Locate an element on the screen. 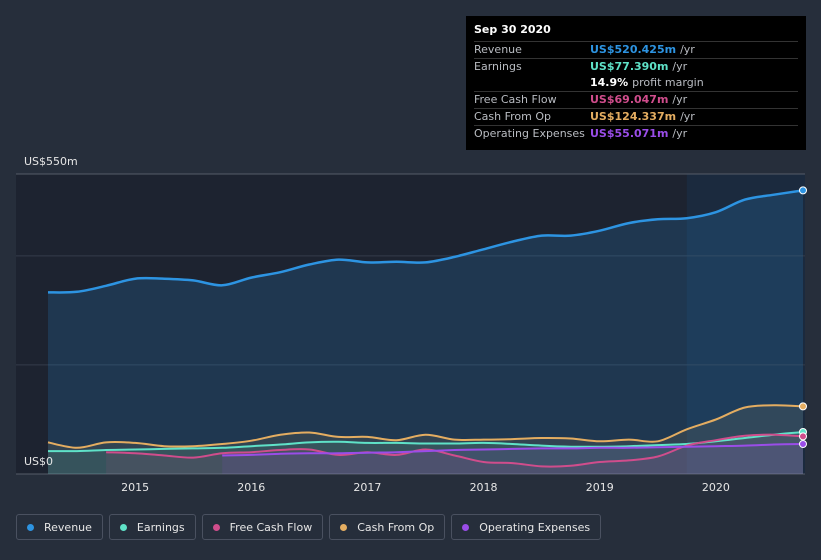 The width and height of the screenshot is (821, 560). x-tick-label: 2019 is located at coordinates (600, 487).